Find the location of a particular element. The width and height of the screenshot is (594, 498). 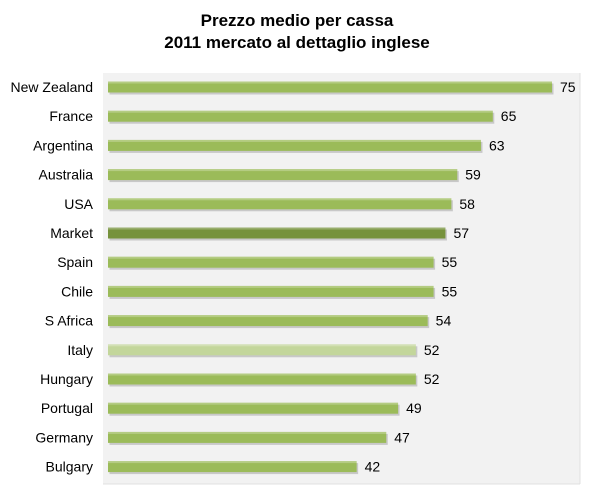

data-label: 57 is located at coordinates (461, 233).